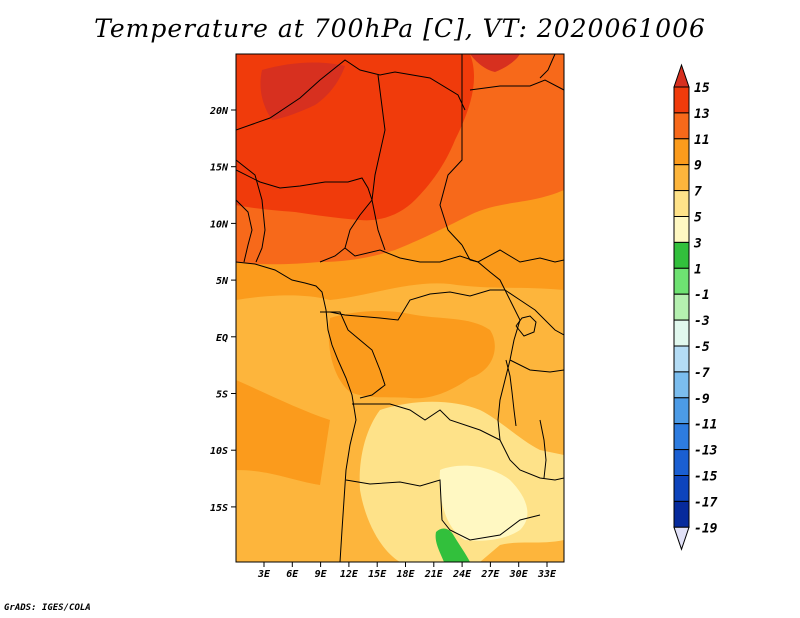 This screenshot has width=800, height=618. I want to click on border-gabon, so click(353, 355).